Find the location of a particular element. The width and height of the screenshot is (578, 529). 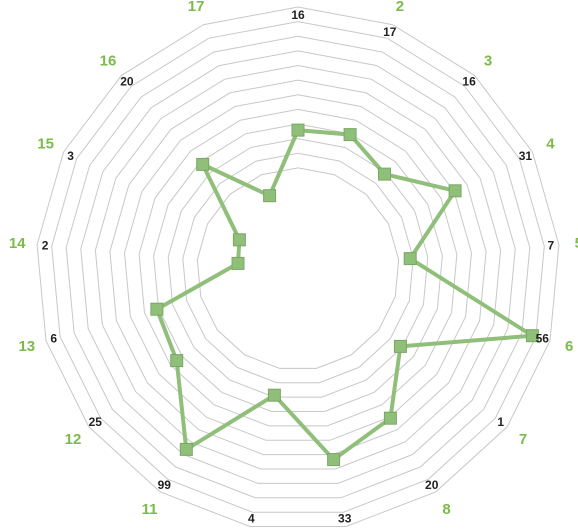

data-label-8: 20 is located at coordinates (432, 485).